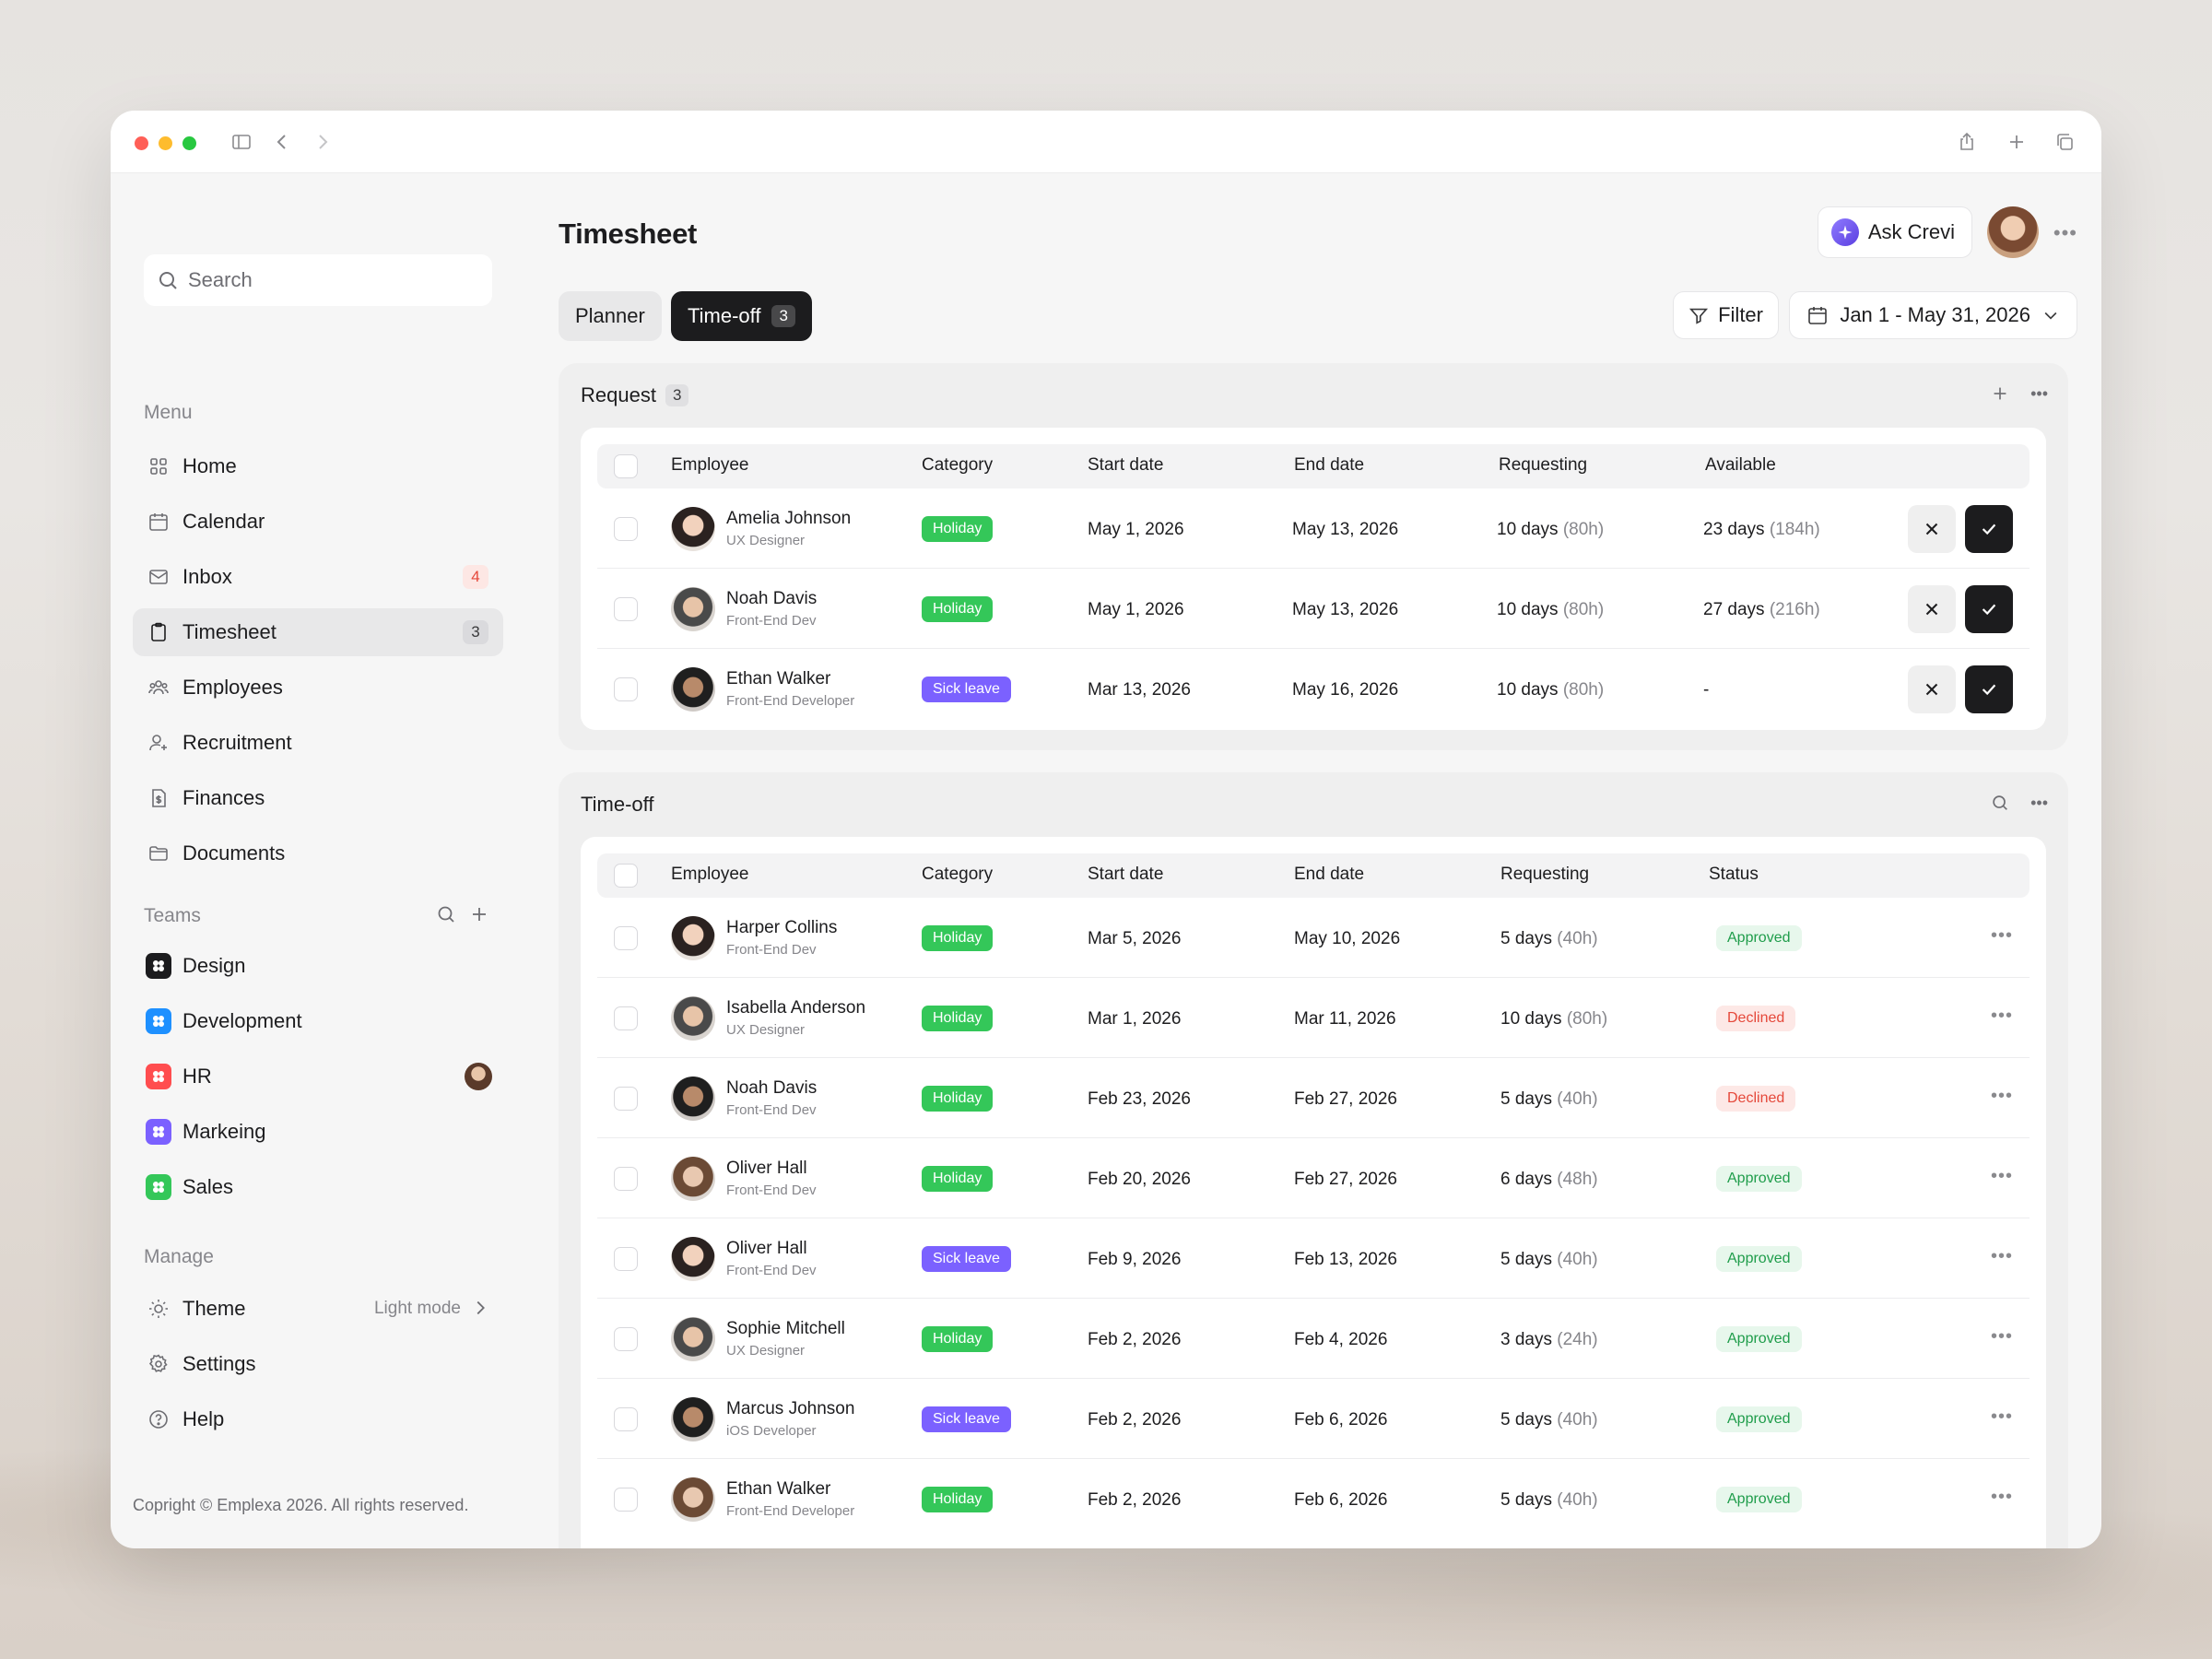 The width and height of the screenshot is (2212, 1659). Describe the element at coordinates (318, 688) in the screenshot. I see `sidebar-item-employees: Employees` at that location.